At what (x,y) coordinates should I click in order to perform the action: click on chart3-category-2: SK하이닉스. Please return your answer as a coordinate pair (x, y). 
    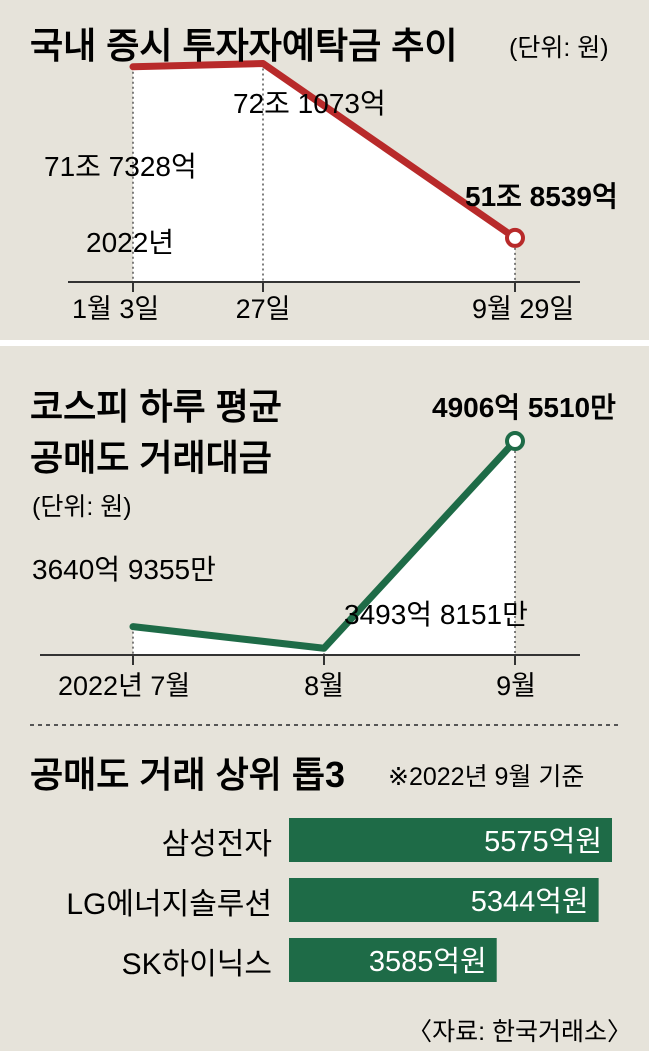
    Looking at the image, I should click on (197, 964).